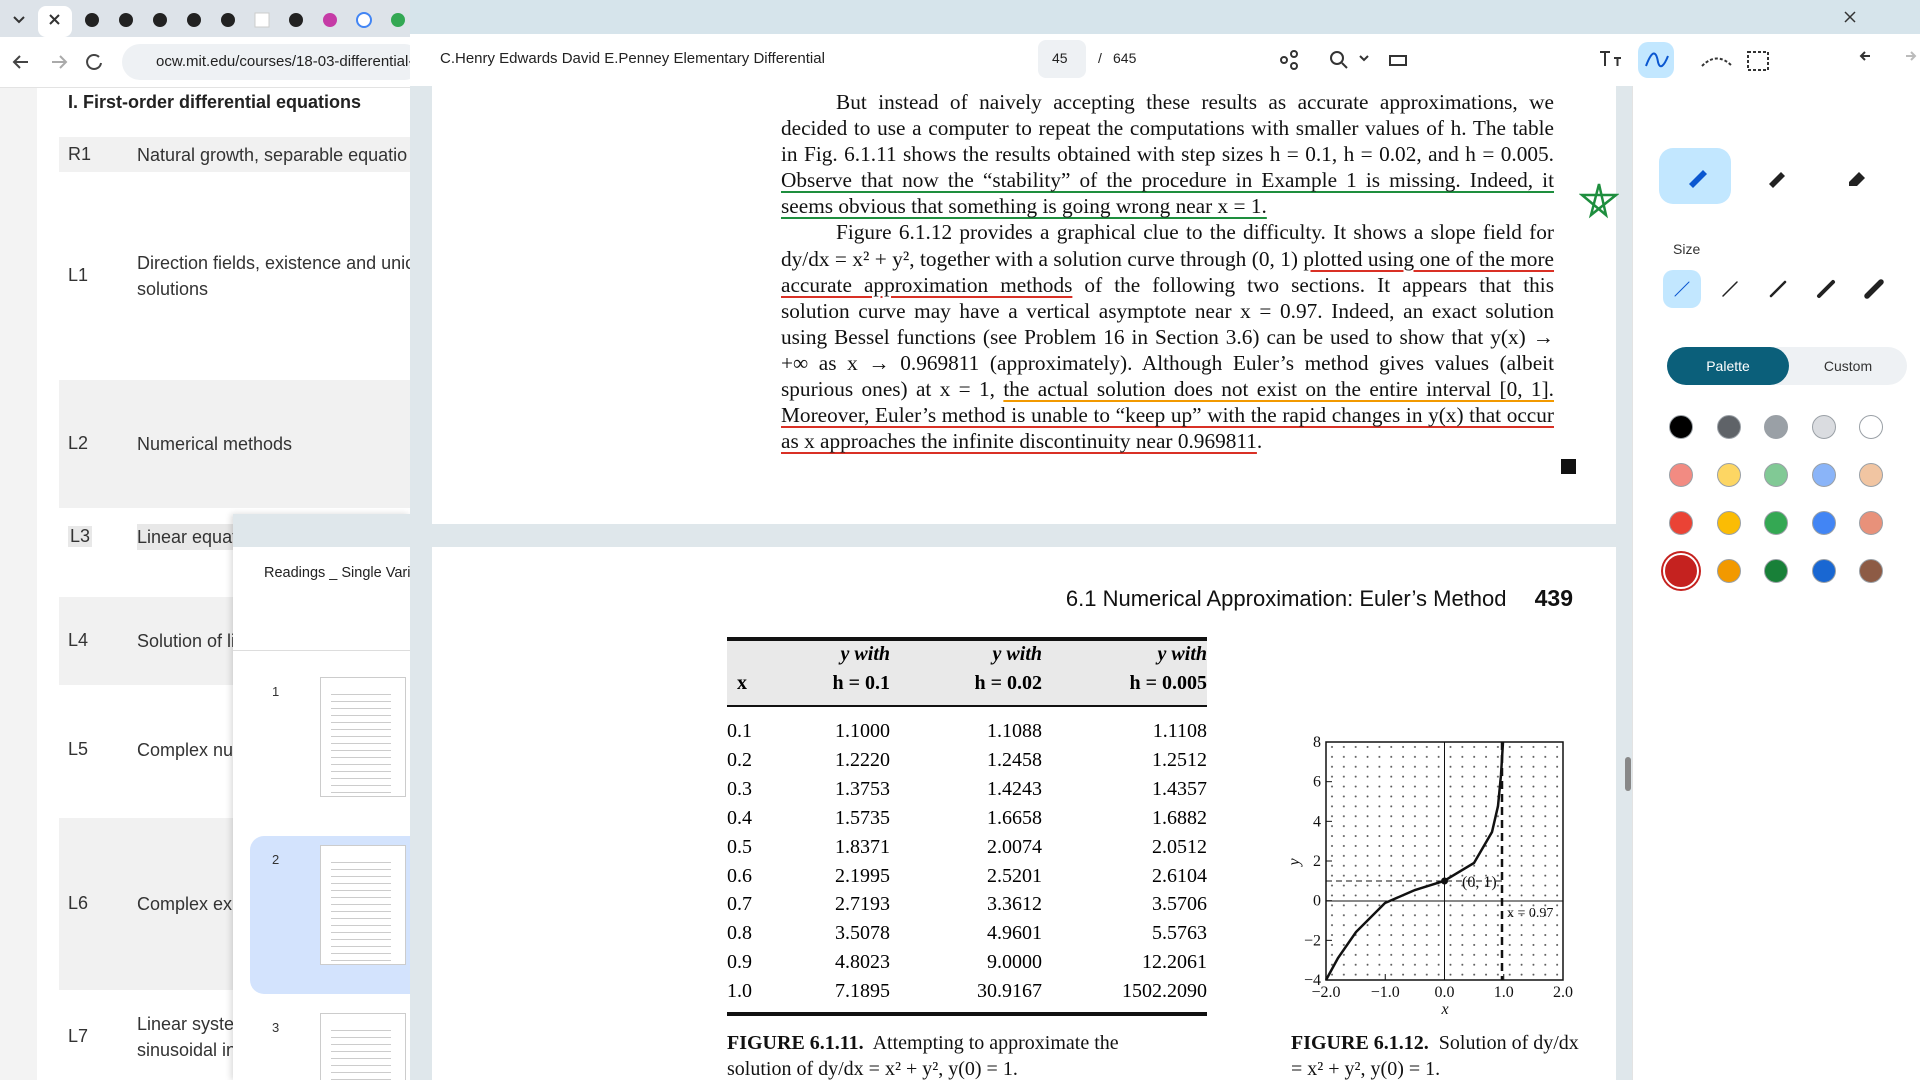 The height and width of the screenshot is (1080, 1920). I want to click on tool-buttons, so click(1776, 206).